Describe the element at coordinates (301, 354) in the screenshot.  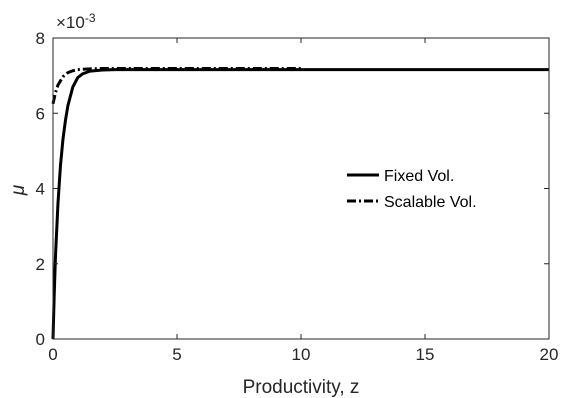
I see `x-tick-label-2: 10` at that location.